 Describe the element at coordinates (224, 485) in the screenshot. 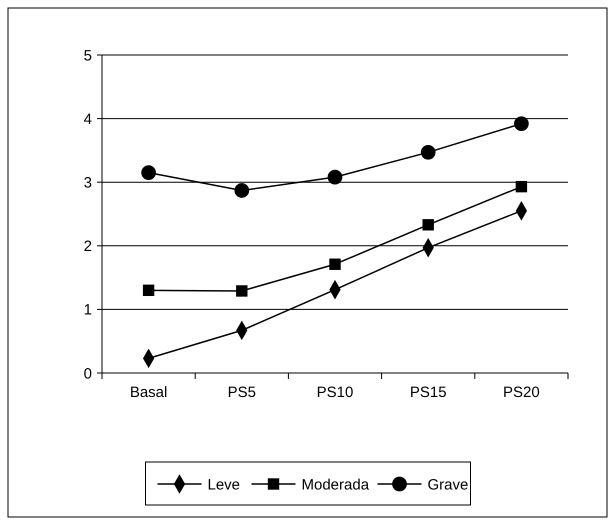

I see `legend-label: Leve` at that location.